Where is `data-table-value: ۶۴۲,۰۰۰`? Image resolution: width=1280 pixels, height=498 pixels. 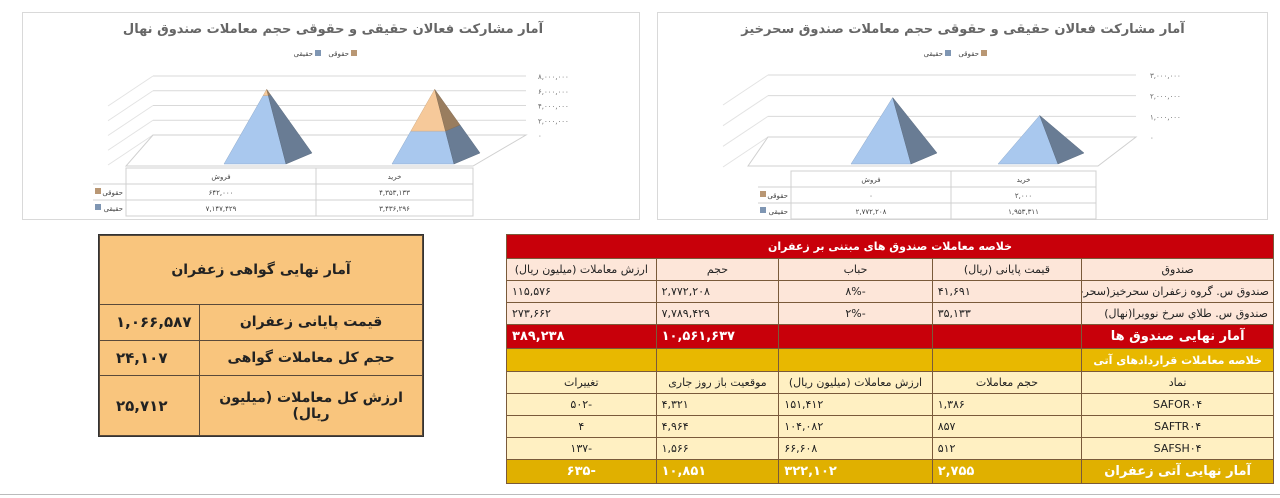
data-table-value: ۶۴۲,۰۰۰ is located at coordinates (221, 193).